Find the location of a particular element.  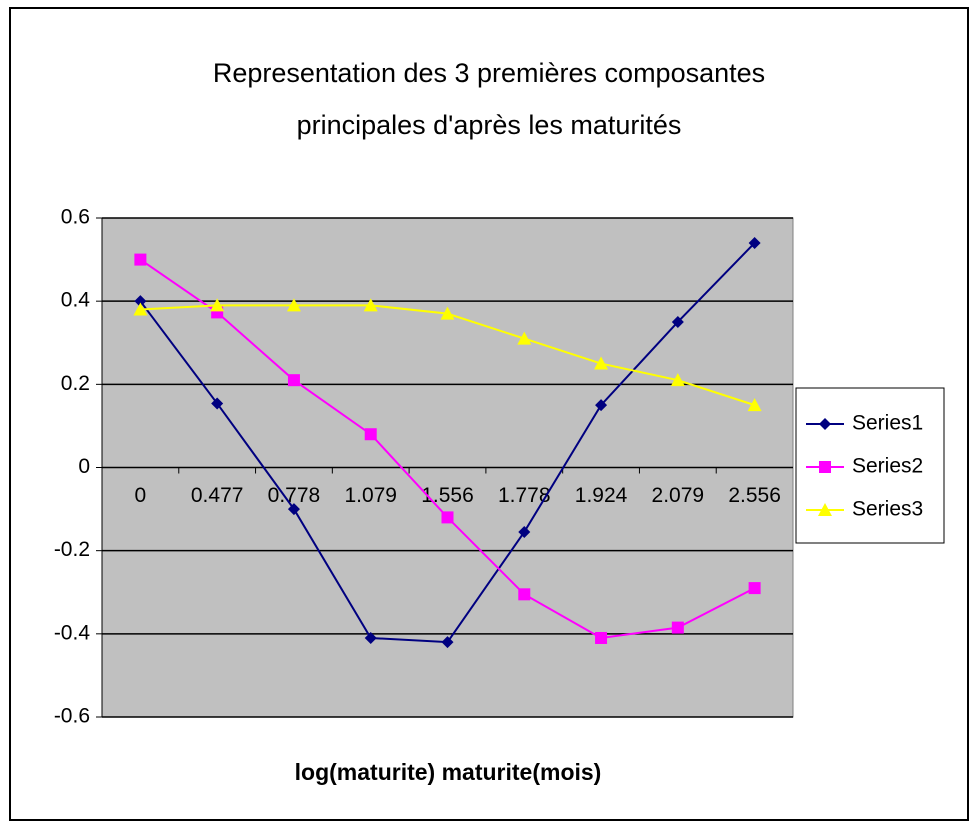

x-tick-label: 1.079 is located at coordinates (370, 495).